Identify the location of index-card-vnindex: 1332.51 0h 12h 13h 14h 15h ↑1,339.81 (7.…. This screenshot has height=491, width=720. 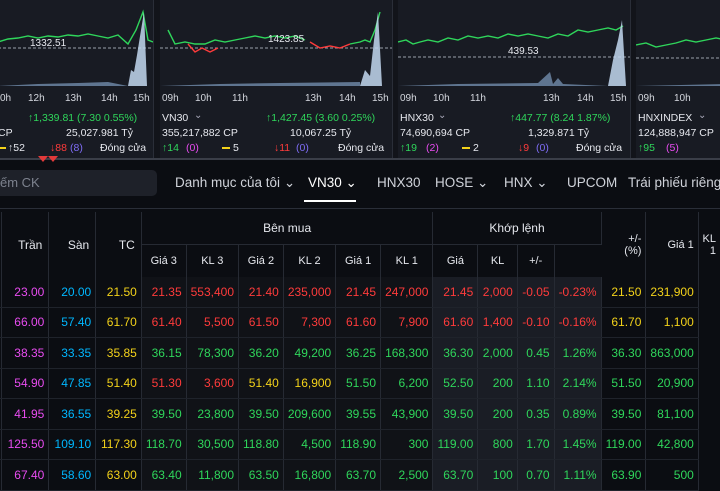
(77, 79).